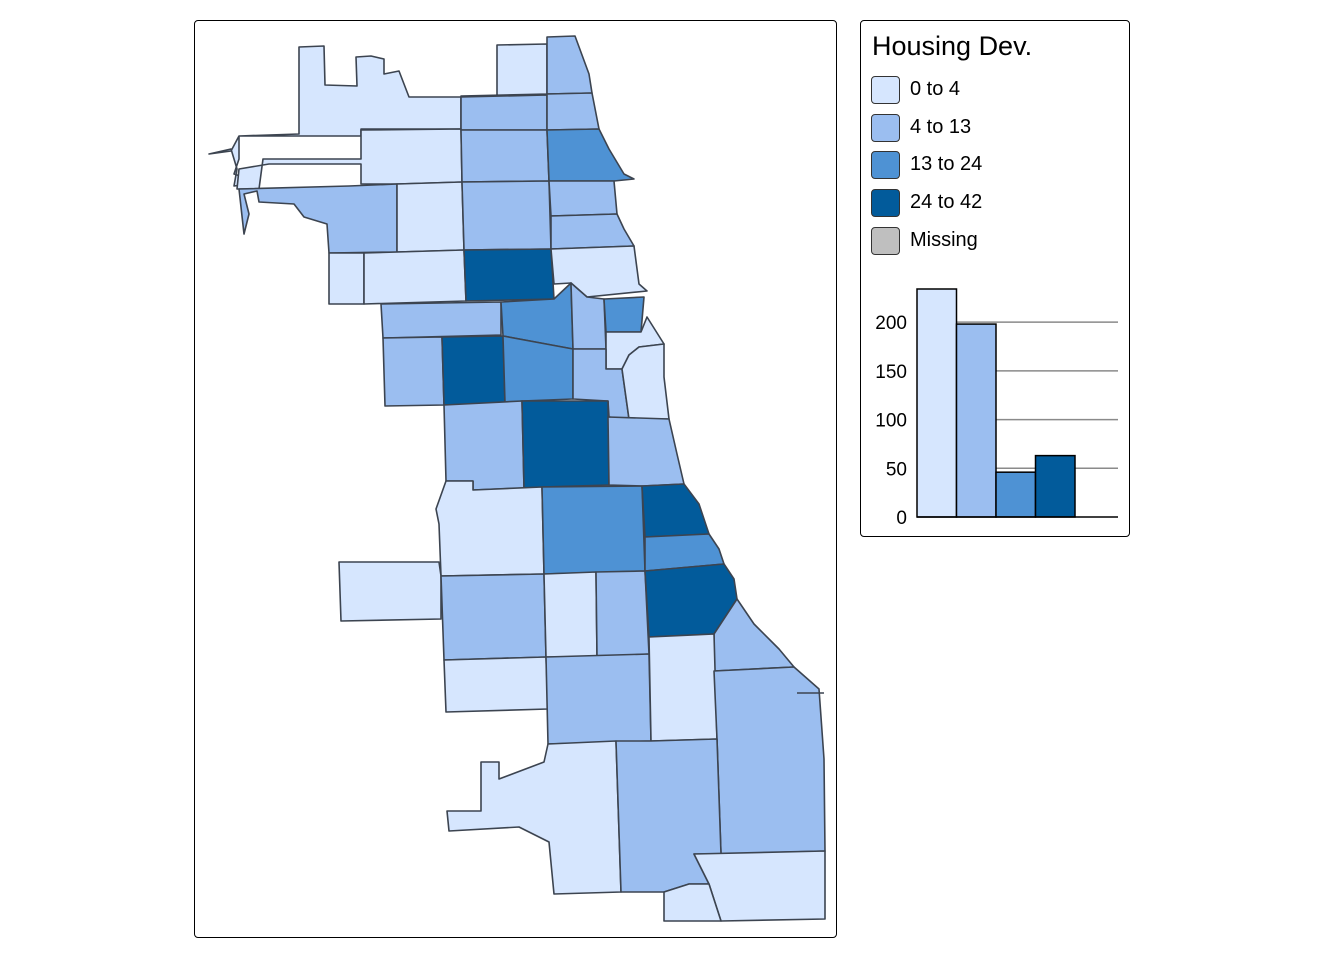 This screenshot has width=1344, height=960. I want to click on legend-histogram: 0 50 100 150 200, so click(996, 408).